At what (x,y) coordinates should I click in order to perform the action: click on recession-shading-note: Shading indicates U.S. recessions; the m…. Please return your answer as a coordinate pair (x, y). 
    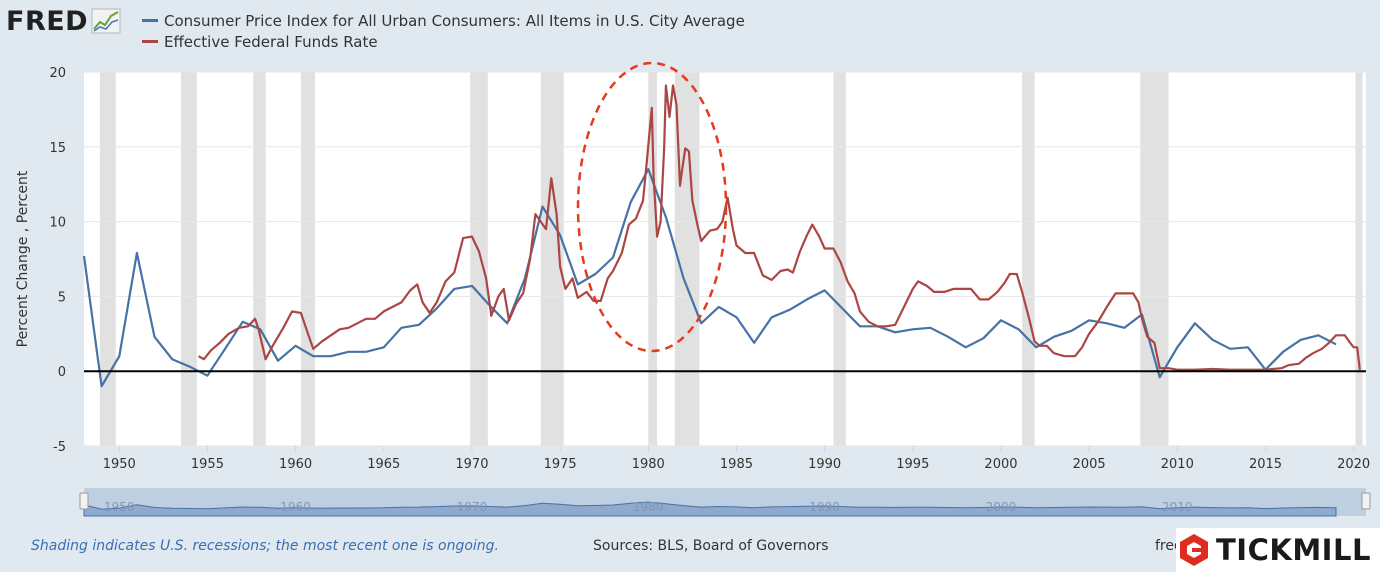
    Looking at the image, I should click on (265, 546).